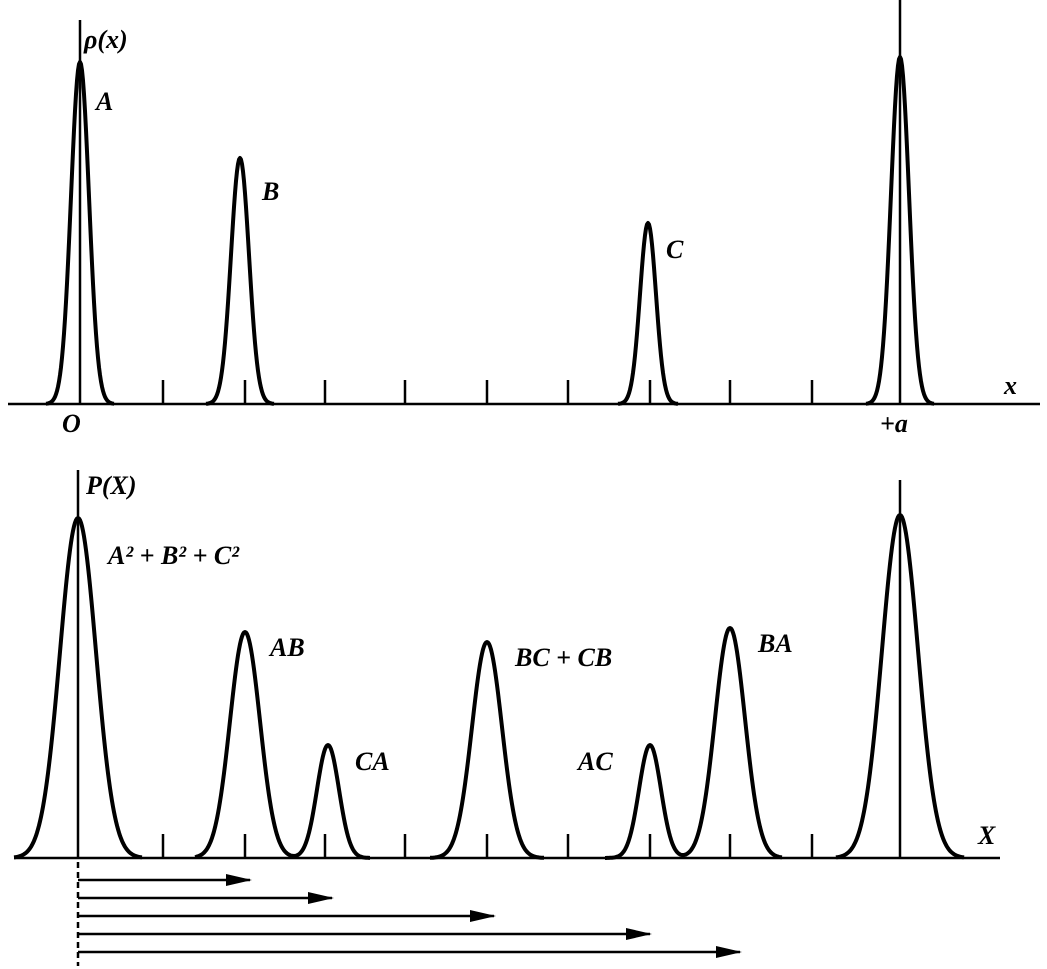 This screenshot has height=969, width=1047. I want to click on peak-label: B, so click(270, 191).